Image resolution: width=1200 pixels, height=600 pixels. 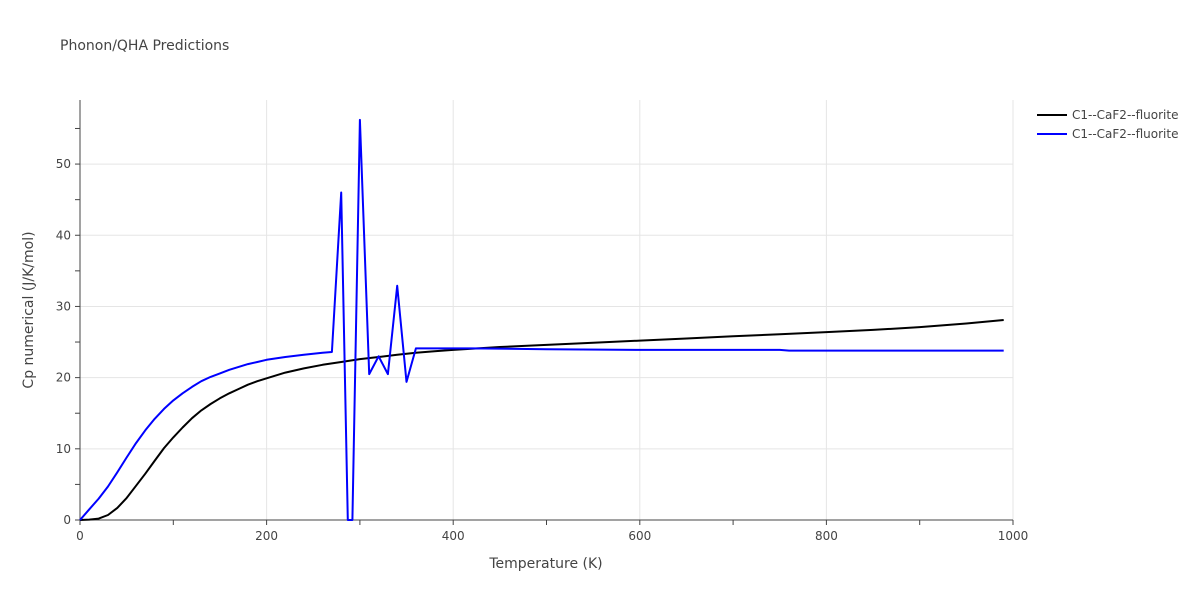 What do you see at coordinates (1013, 536) in the screenshot?
I see `x-tick-label: 1000` at bounding box center [1013, 536].